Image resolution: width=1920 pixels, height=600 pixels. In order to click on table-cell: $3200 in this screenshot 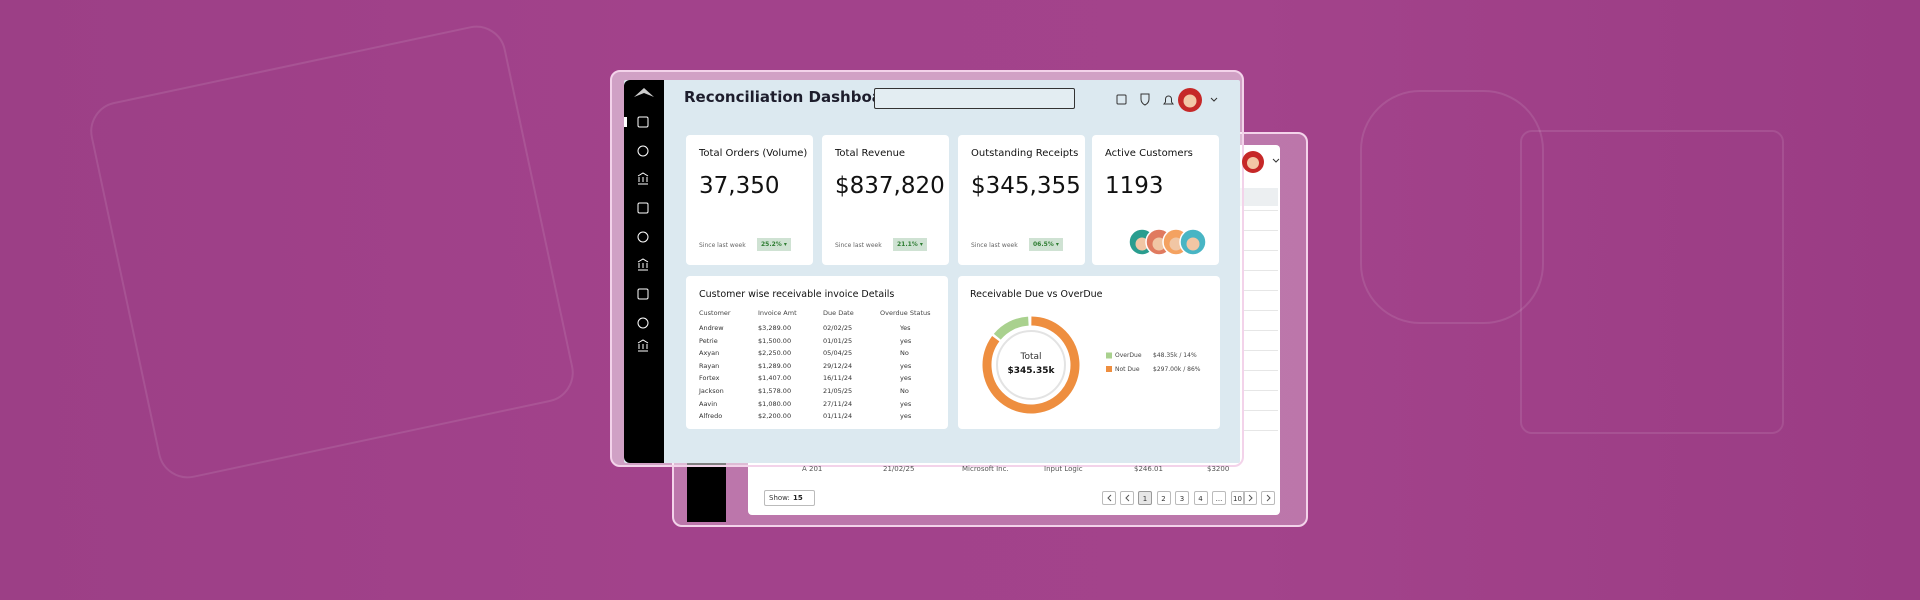, I will do `click(1218, 469)`.